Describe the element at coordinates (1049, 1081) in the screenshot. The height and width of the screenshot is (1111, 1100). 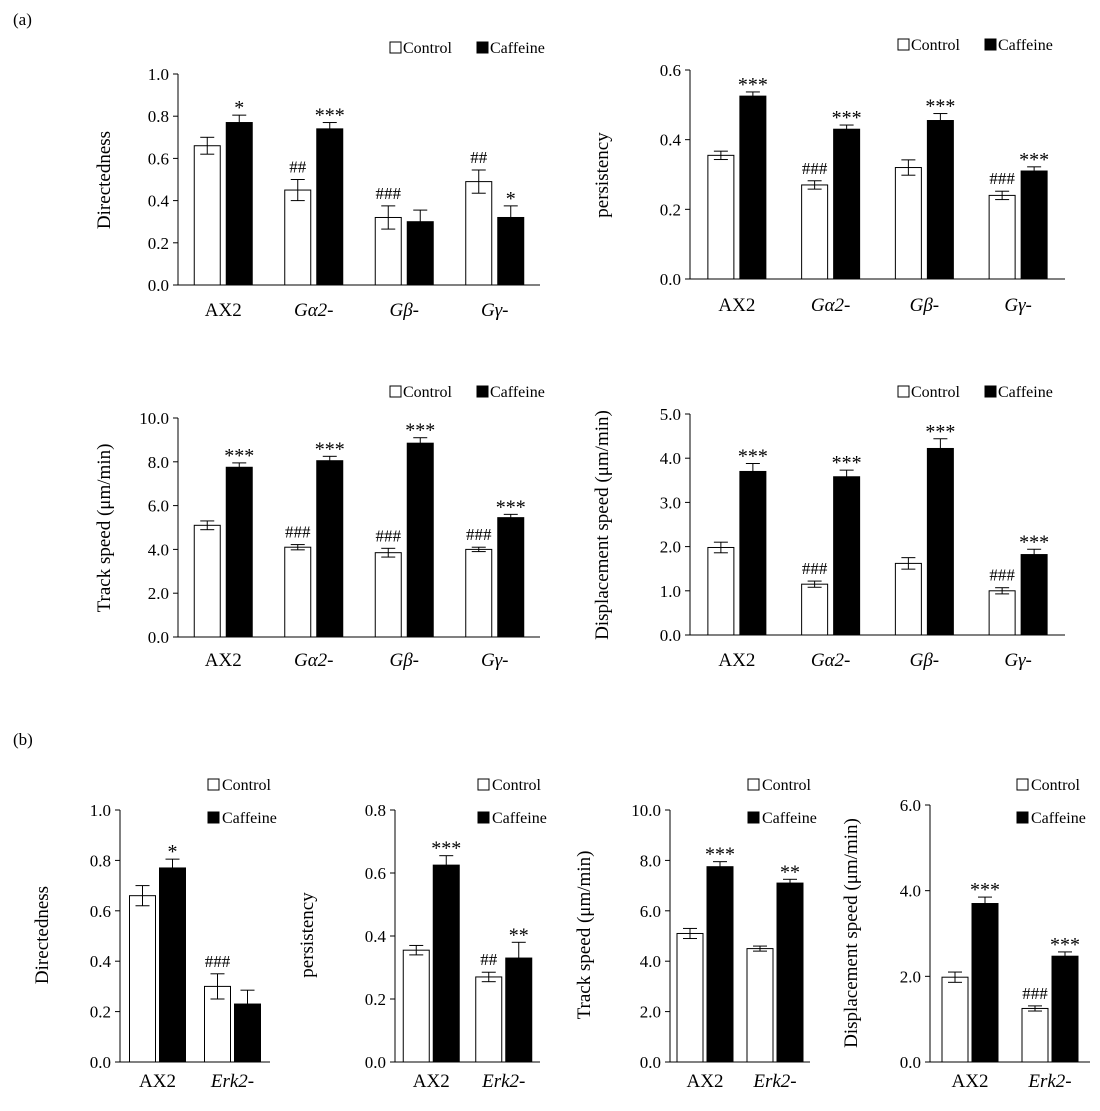
I see `category-label: Erk2-` at that location.